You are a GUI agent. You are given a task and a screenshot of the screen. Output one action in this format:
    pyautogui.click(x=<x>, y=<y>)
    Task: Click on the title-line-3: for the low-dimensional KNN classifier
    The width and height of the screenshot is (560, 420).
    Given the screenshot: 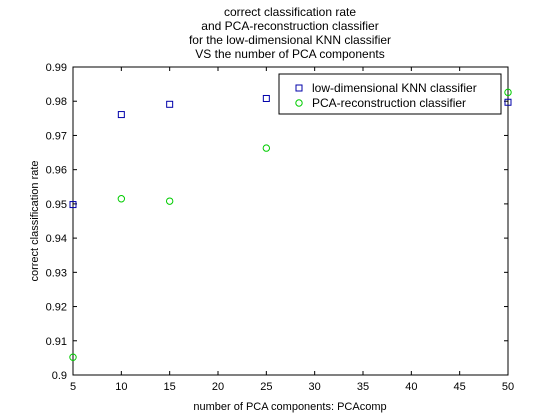 What is the action you would take?
    pyautogui.click(x=290, y=40)
    